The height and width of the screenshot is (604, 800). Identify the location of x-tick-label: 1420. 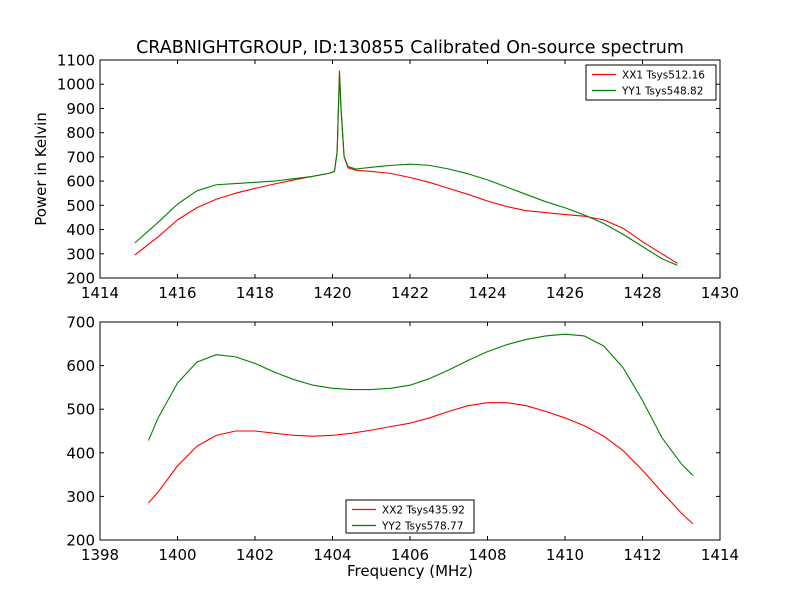
(332, 293).